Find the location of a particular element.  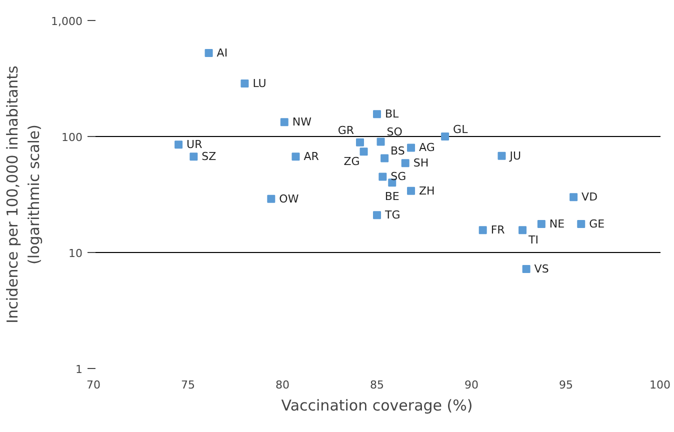

annotation: AG is located at coordinates (427, 147).